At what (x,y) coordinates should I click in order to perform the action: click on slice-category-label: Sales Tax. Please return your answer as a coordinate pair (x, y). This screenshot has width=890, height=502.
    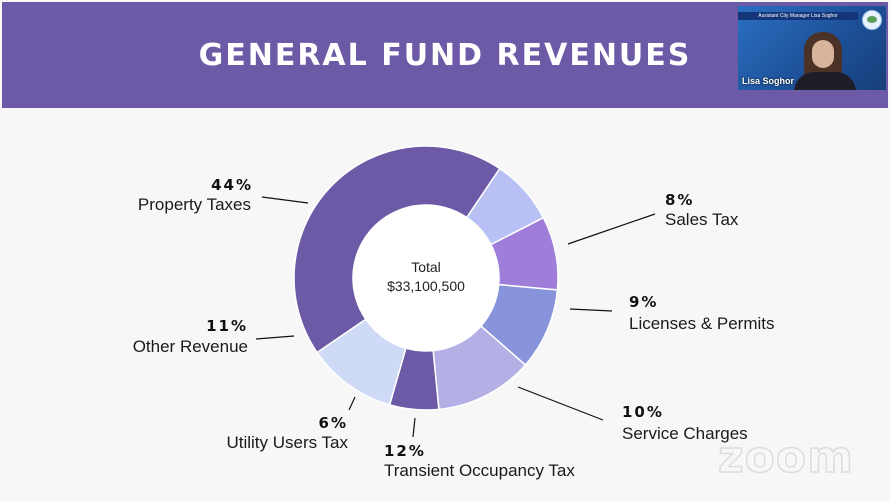
    Looking at the image, I should click on (702, 219).